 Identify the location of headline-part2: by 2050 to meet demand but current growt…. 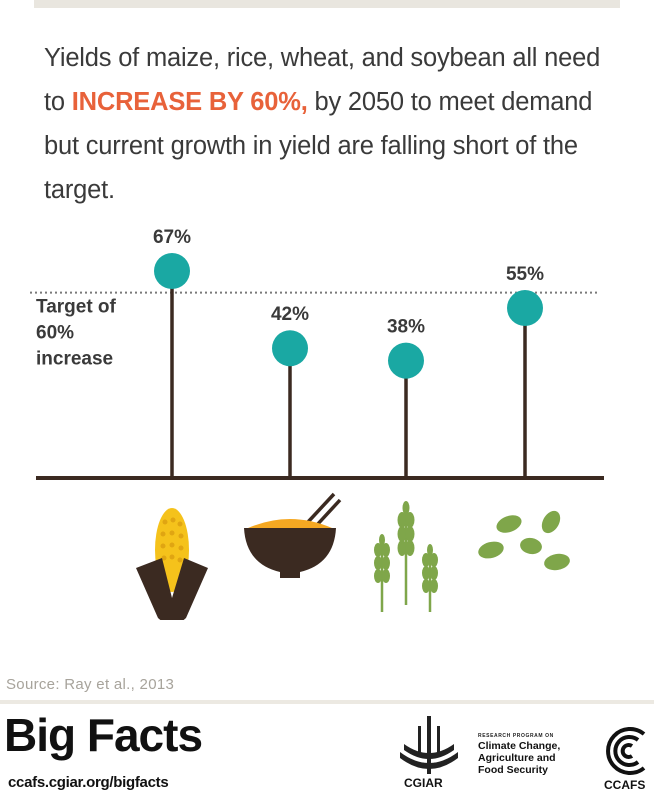
(318, 146).